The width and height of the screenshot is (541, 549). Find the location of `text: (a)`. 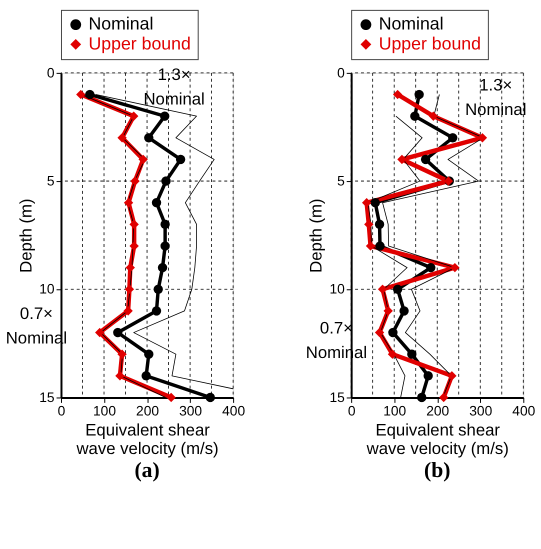

text: (a) is located at coordinates (147, 470).